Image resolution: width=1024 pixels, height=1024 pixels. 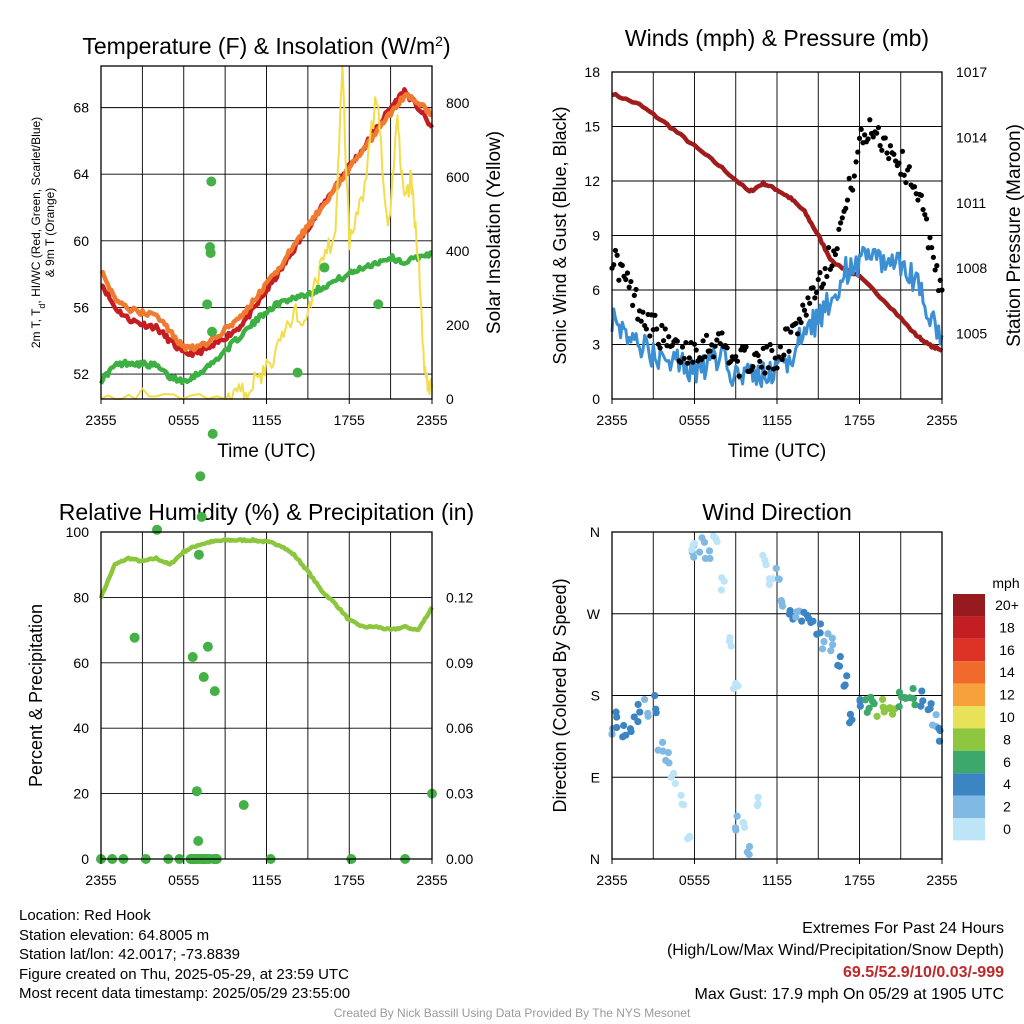 I want to click on relative-humidity-line, so click(x=266, y=584).